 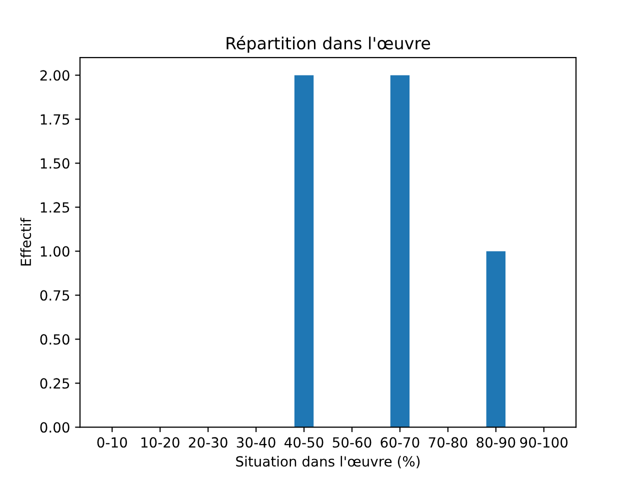 What do you see at coordinates (112, 442) in the screenshot?
I see `x-tick-label: 0-10` at bounding box center [112, 442].